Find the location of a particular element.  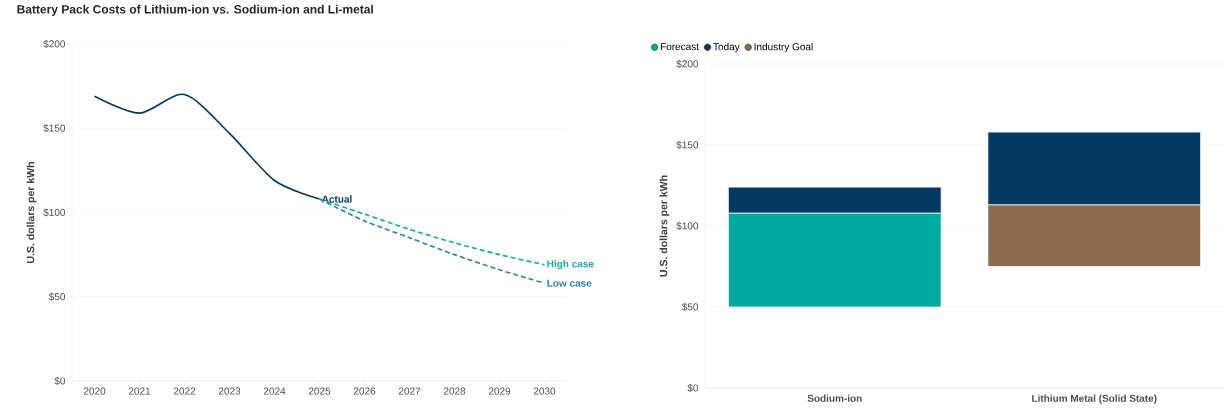

x-tick-label: 2025 is located at coordinates (319, 391).